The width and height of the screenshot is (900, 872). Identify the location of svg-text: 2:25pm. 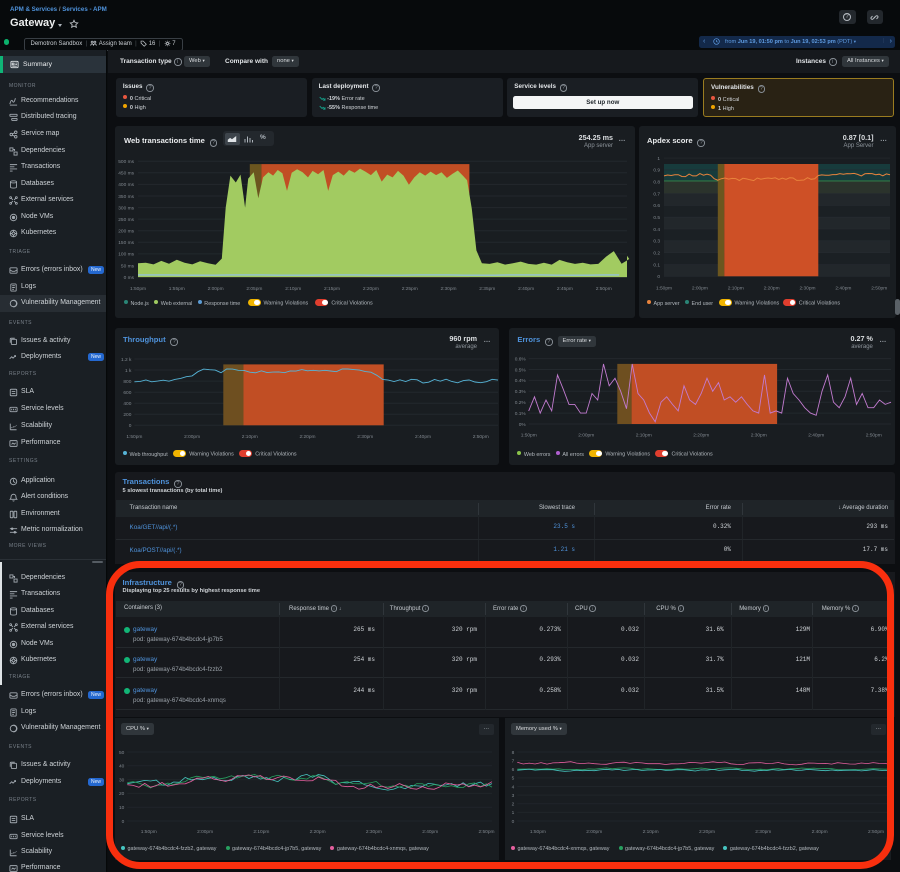
(410, 289).